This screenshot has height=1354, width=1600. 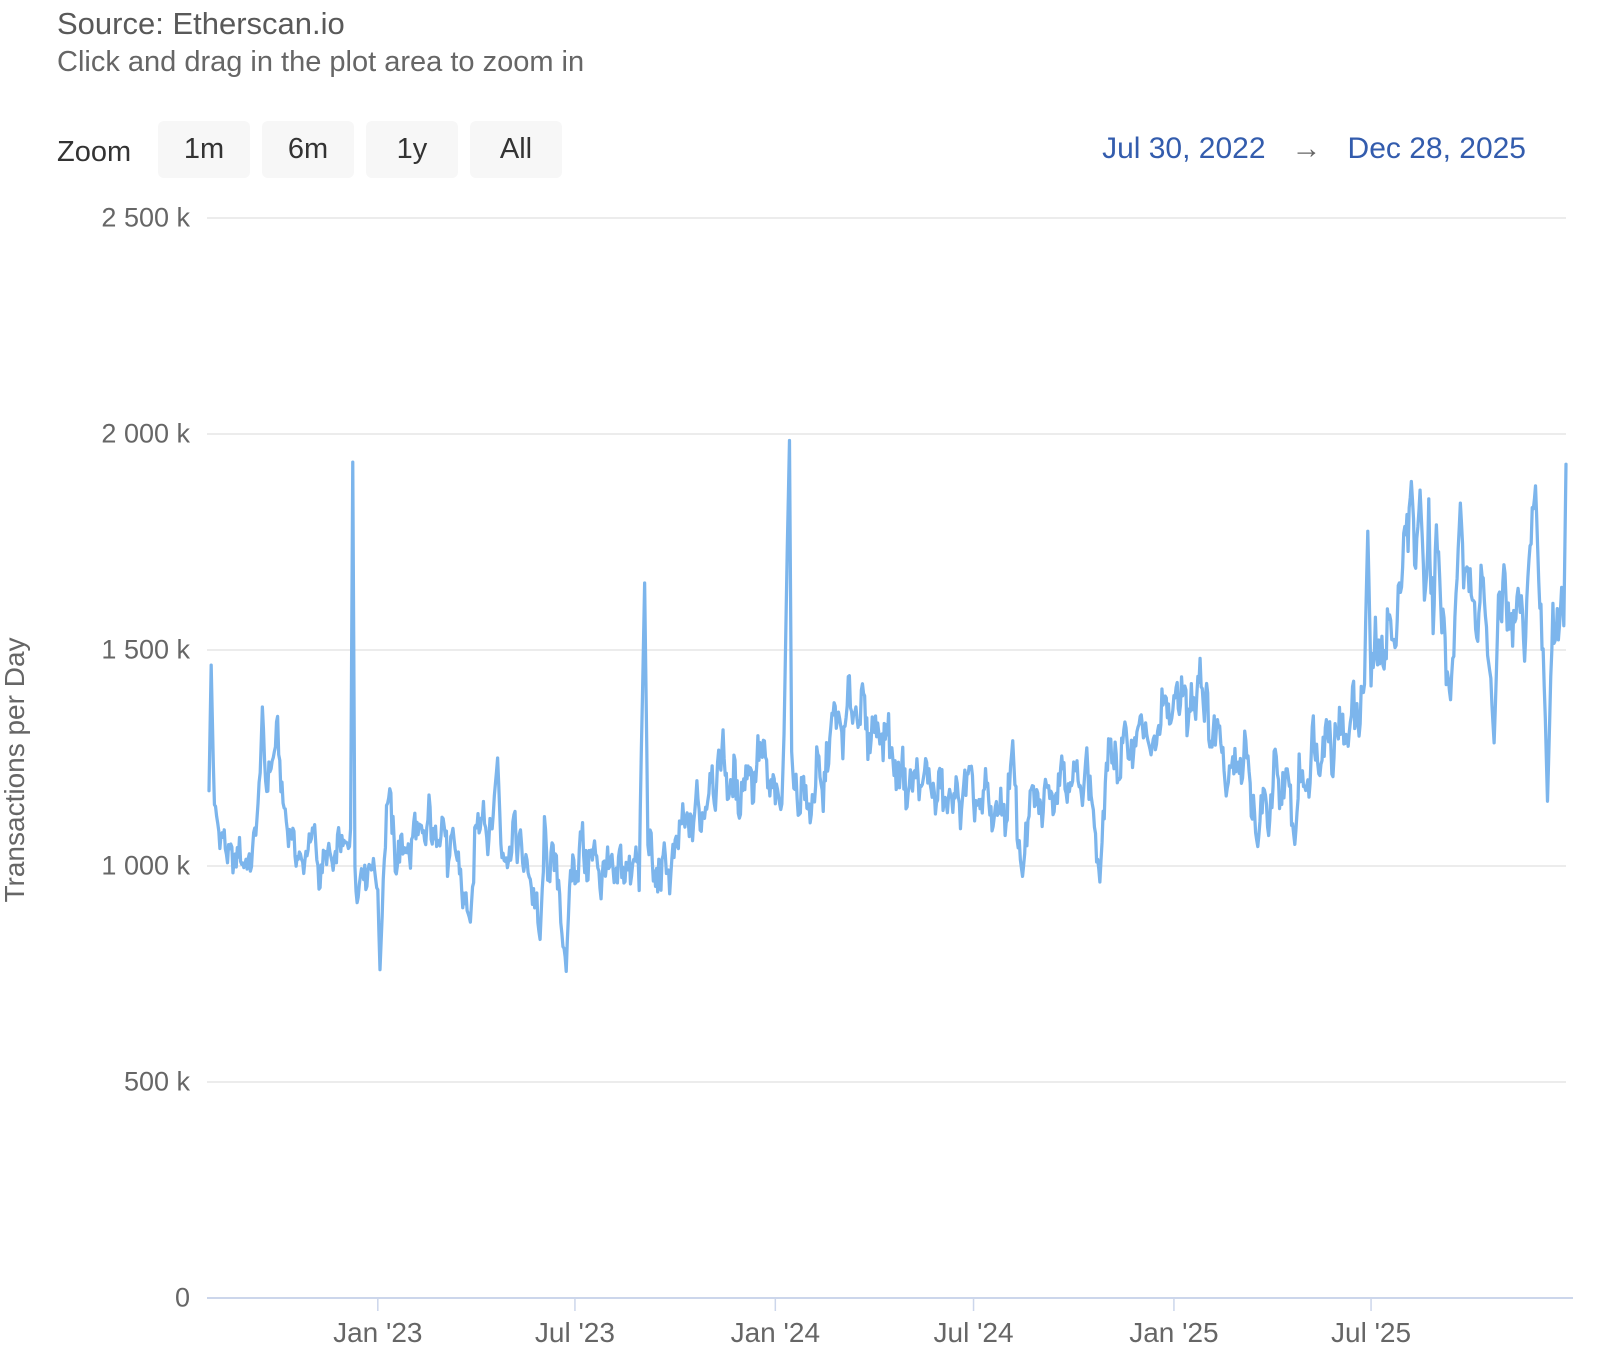 I want to click on range-inputs: Jul 30, 2022 → Dec 28, 2025, so click(x=1314, y=149).